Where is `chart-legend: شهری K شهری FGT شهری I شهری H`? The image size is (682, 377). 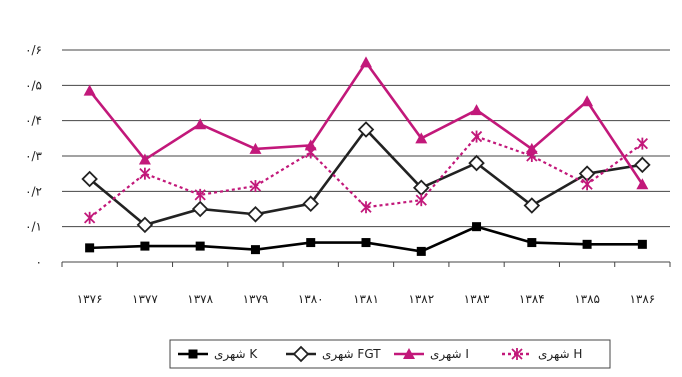
chart-legend: شهری K شهری FGT شهری I شهری H is located at coordinates (390, 354).